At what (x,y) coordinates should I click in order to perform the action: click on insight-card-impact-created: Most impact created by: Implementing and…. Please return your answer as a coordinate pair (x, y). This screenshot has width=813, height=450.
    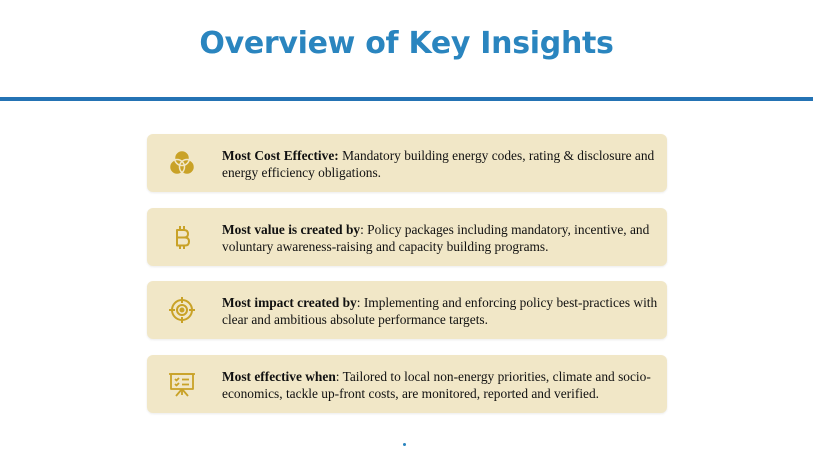
    Looking at the image, I should click on (407, 310).